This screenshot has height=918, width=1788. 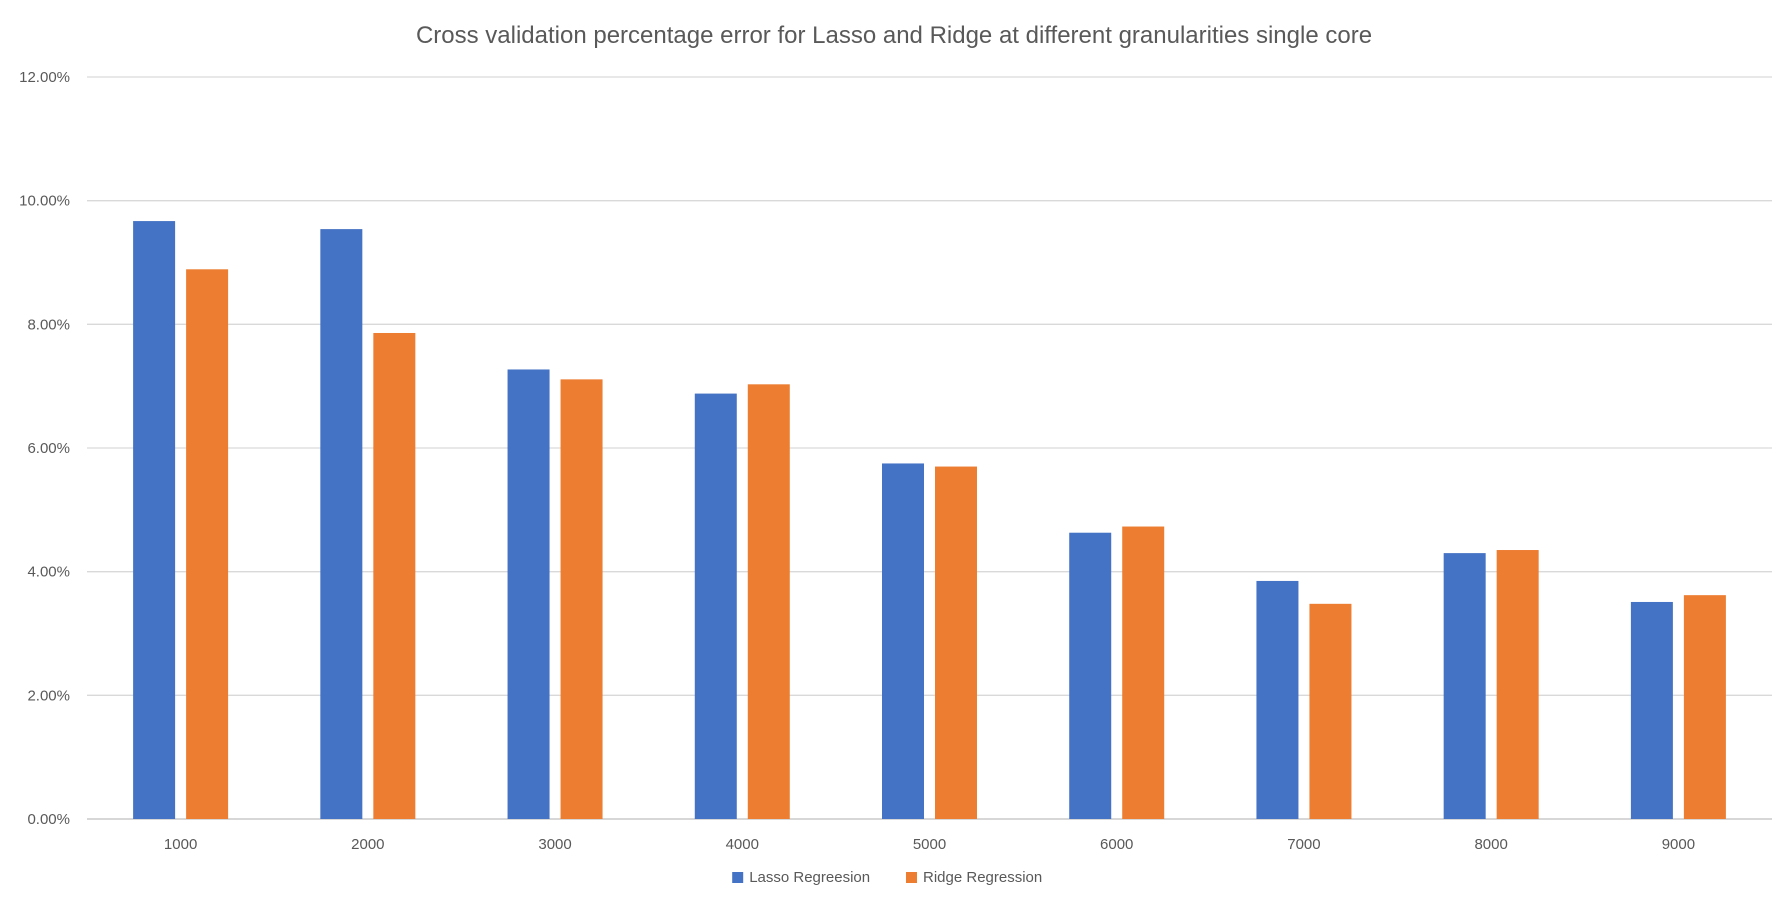 What do you see at coordinates (1678, 844) in the screenshot?
I see `x-tick-label: 9000` at bounding box center [1678, 844].